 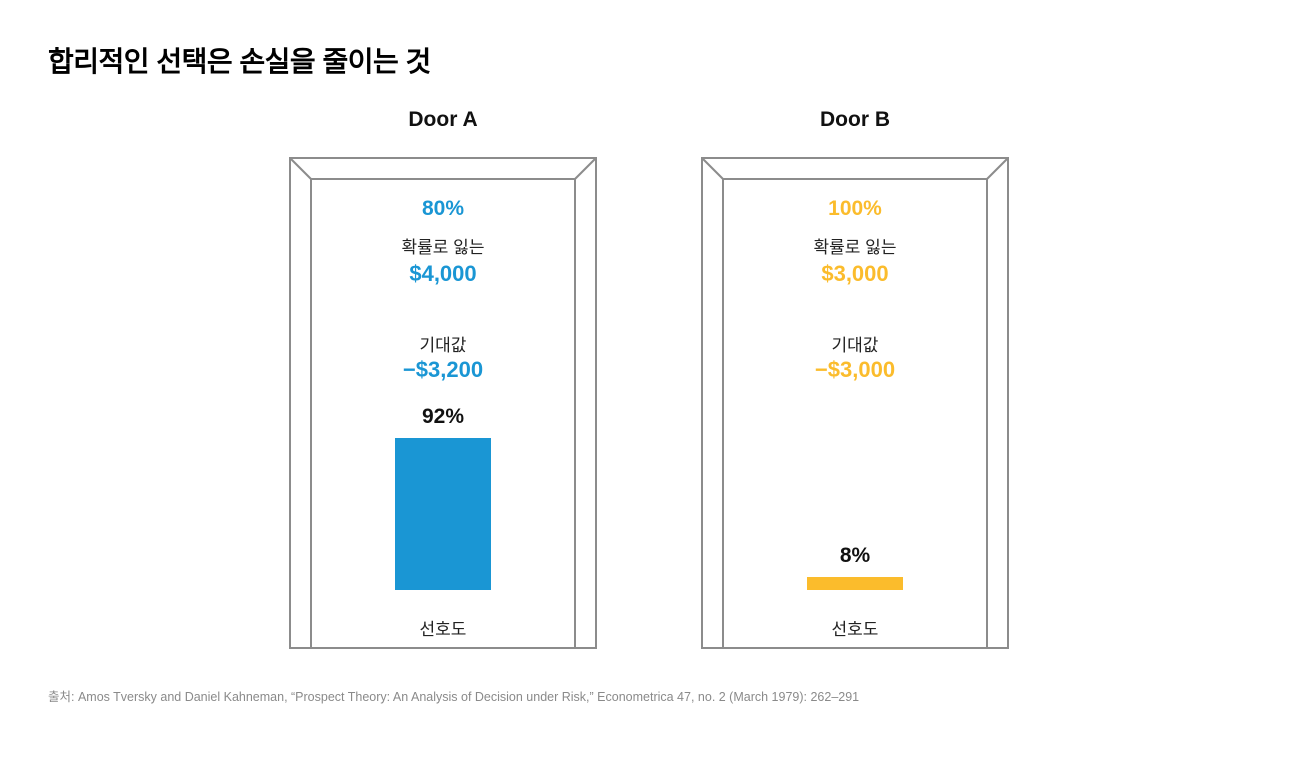 I want to click on door-b-ev-value: −$3,000, so click(x=855, y=369).